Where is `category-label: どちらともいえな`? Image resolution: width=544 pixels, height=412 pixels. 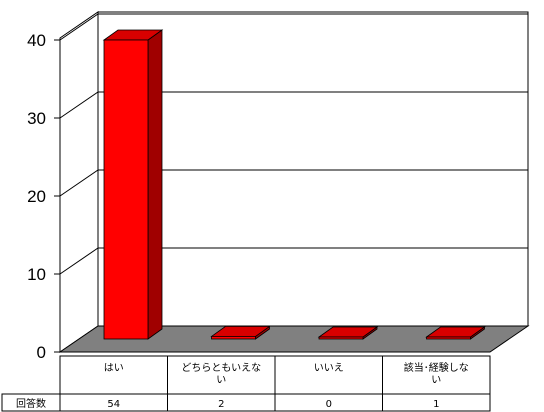
category-label: どちらともいえな is located at coordinates (221, 368).